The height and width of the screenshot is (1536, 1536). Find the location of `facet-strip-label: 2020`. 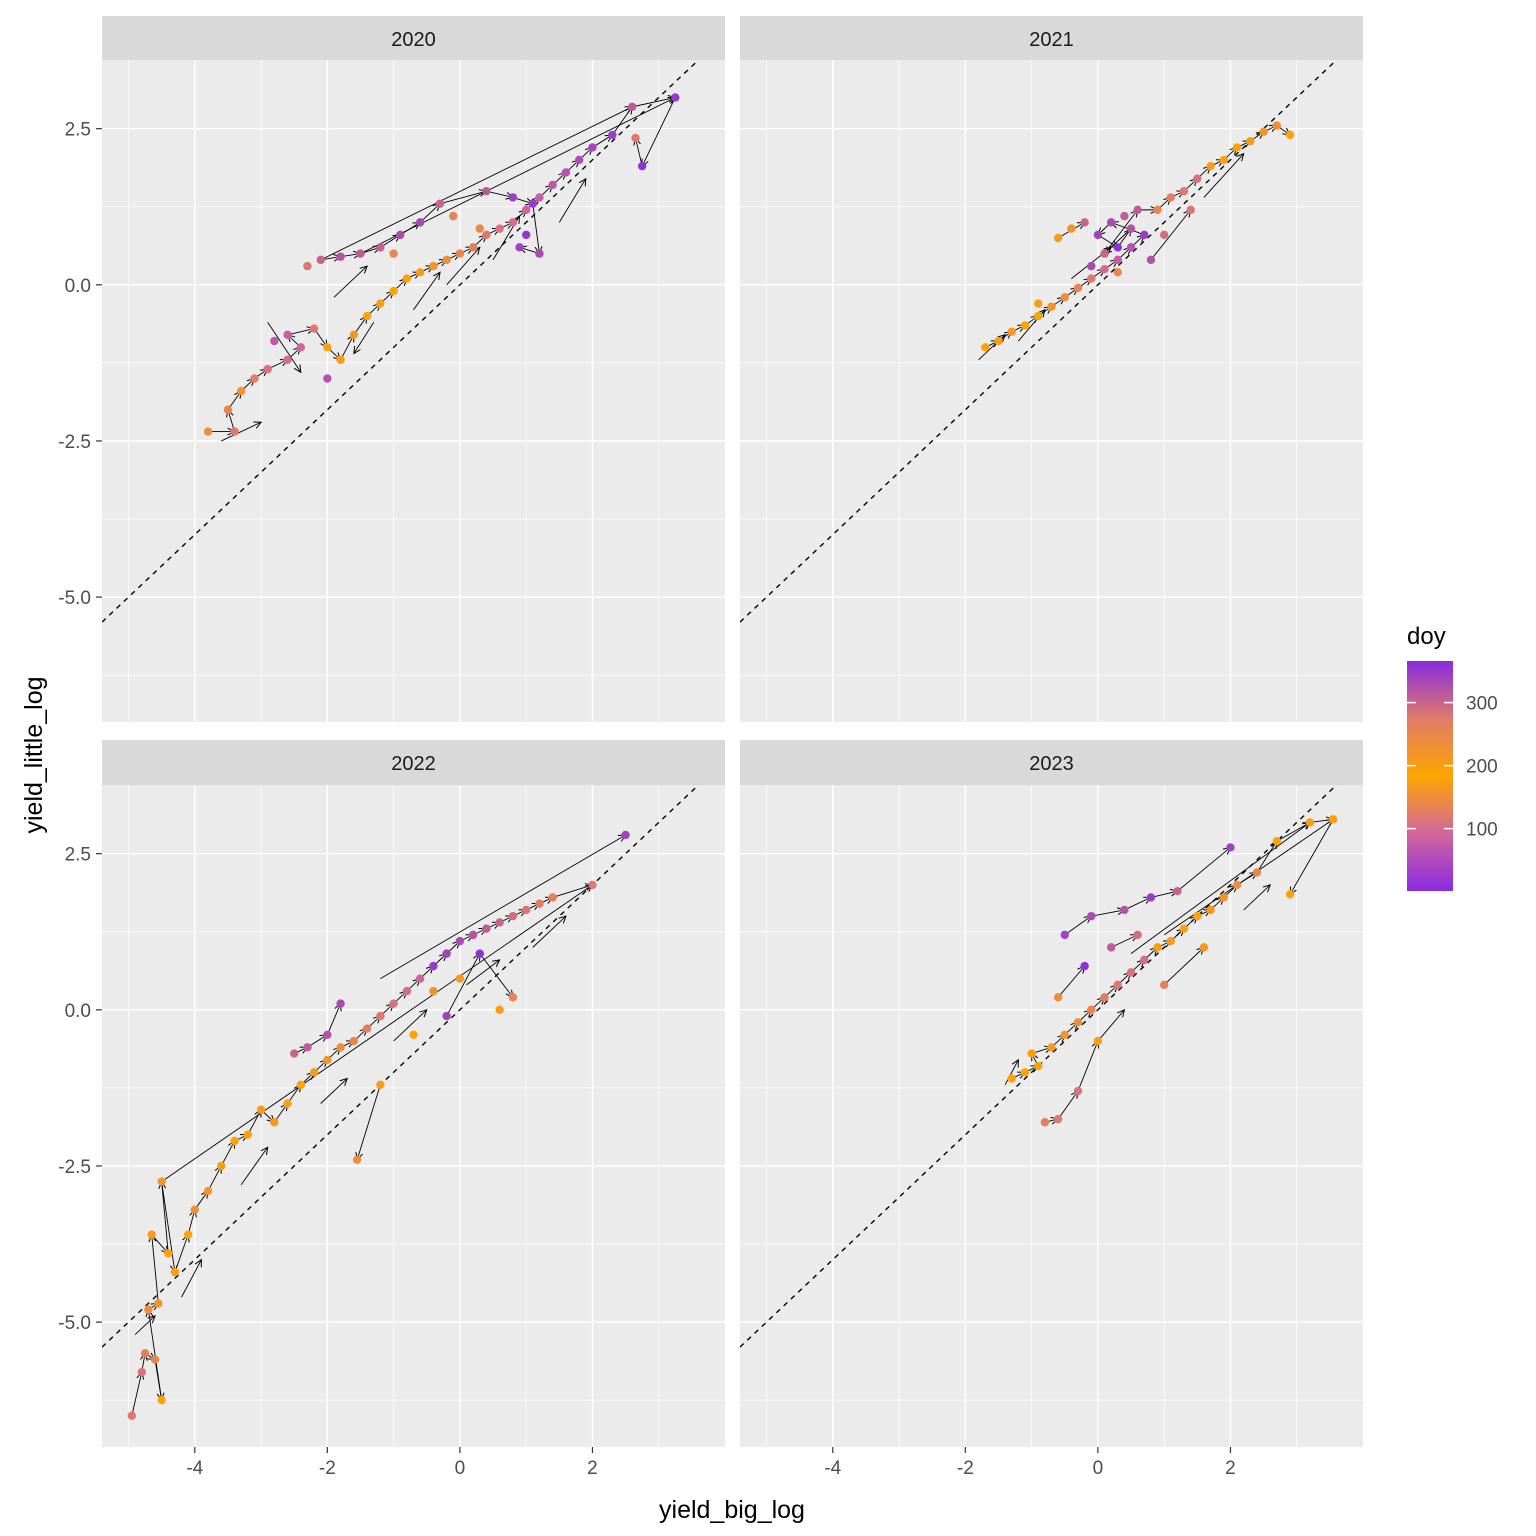

facet-strip-label: 2020 is located at coordinates (413, 40).